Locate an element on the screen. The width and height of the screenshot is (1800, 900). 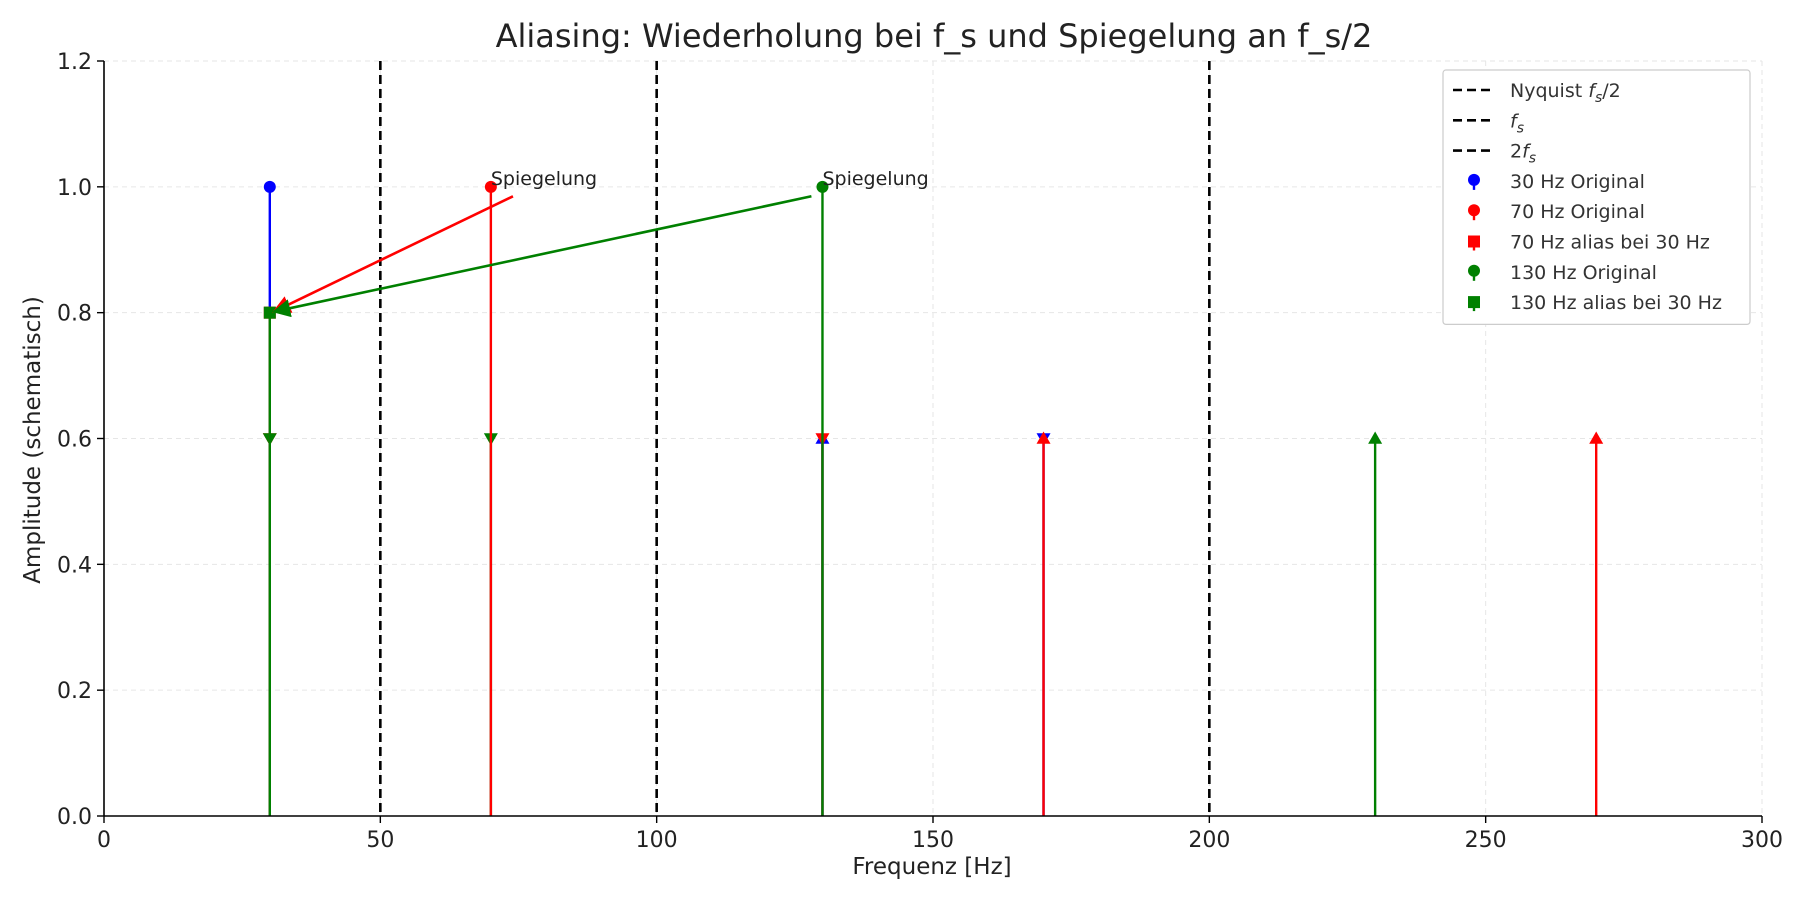
x-axis-label: Frequenz [Hz] is located at coordinates (931, 867).